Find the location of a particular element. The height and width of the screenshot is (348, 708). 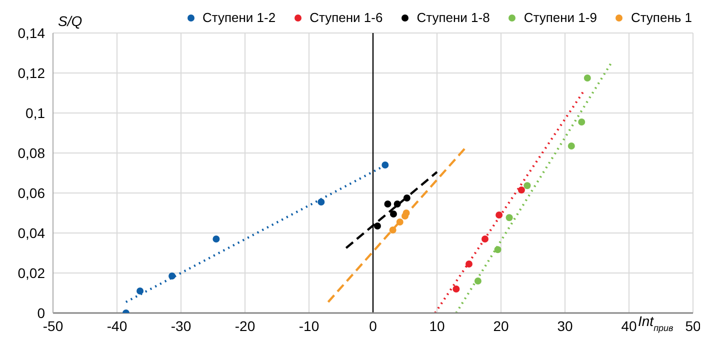

y-tick-label: 0 is located at coordinates (41, 312).